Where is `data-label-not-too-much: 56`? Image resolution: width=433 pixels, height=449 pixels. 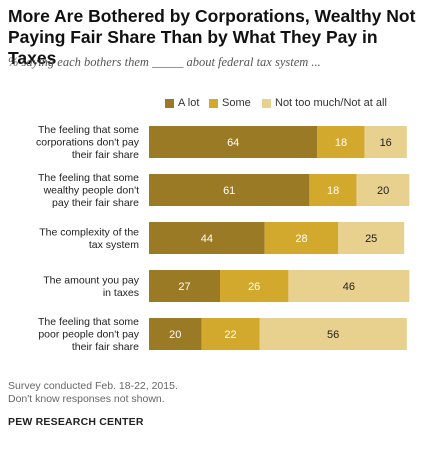 data-label-not-too-much: 56 is located at coordinates (333, 335).